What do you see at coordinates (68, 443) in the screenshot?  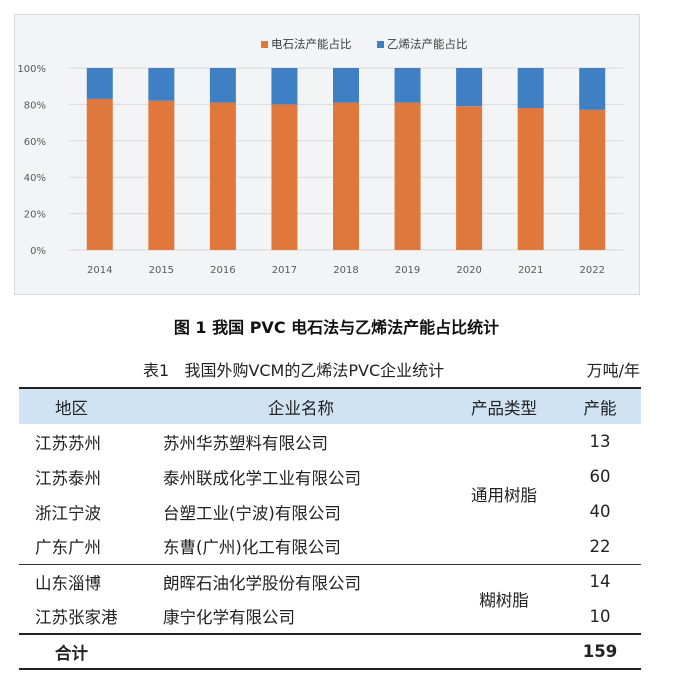 I see `region-cell: 江苏苏州` at bounding box center [68, 443].